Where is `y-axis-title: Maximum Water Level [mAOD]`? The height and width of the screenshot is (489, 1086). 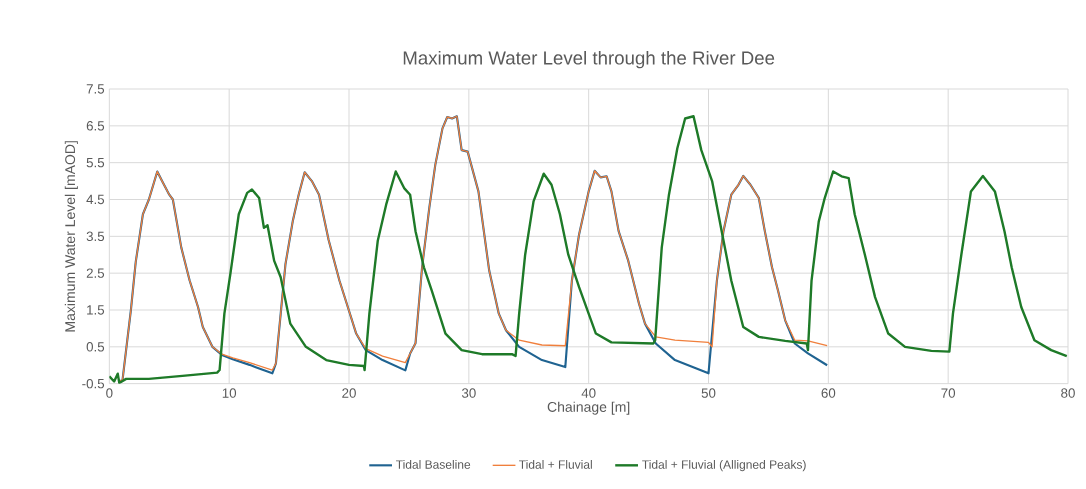
y-axis-title: Maximum Water Level [mAOD] is located at coordinates (71, 236).